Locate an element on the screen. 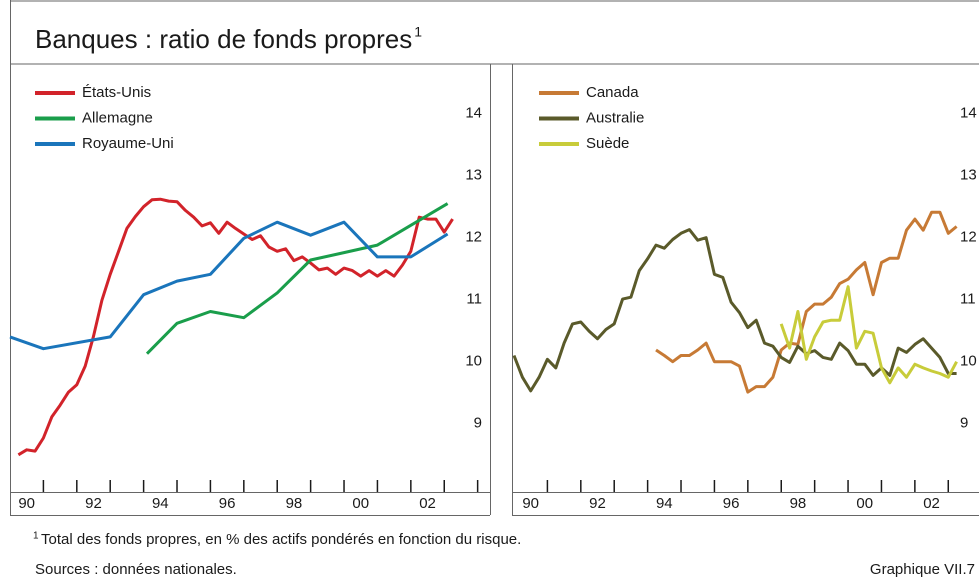 This screenshot has height=586, width=979. legend-label: États-Unis is located at coordinates (116, 92).